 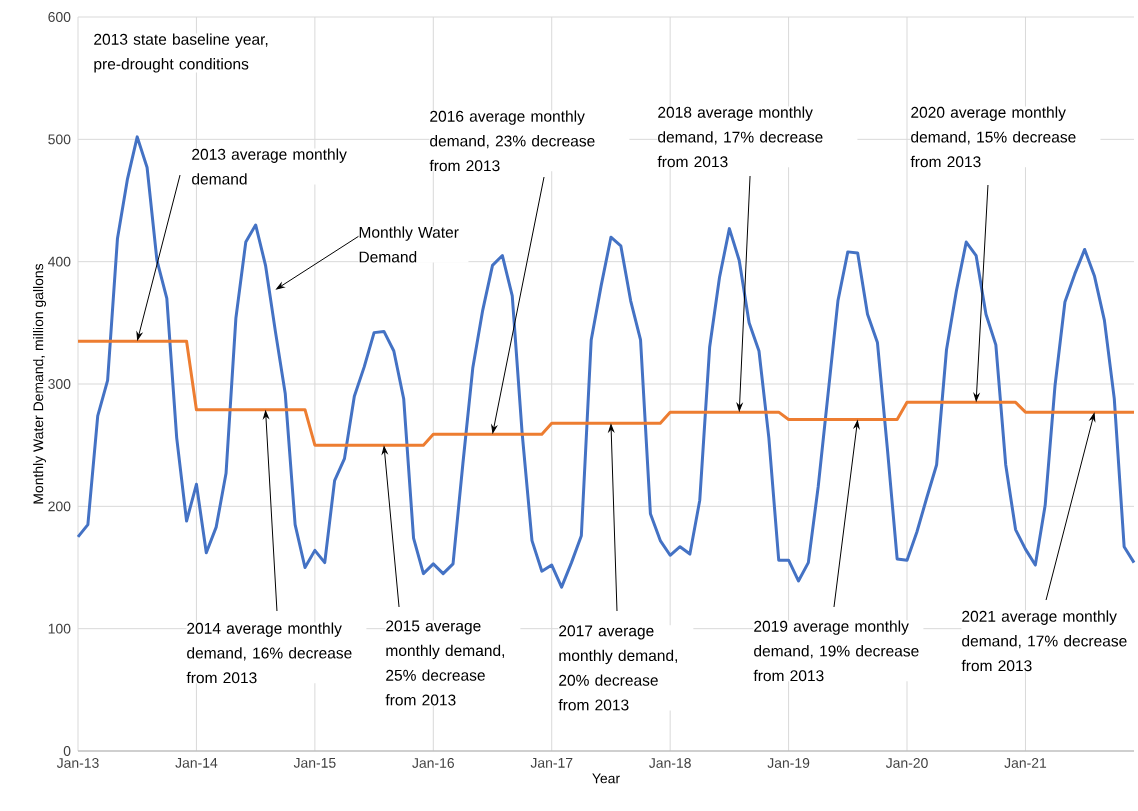 I want to click on annotation: 2020 average monthly demand, 15% decrease from 2013, so click(x=993, y=137).